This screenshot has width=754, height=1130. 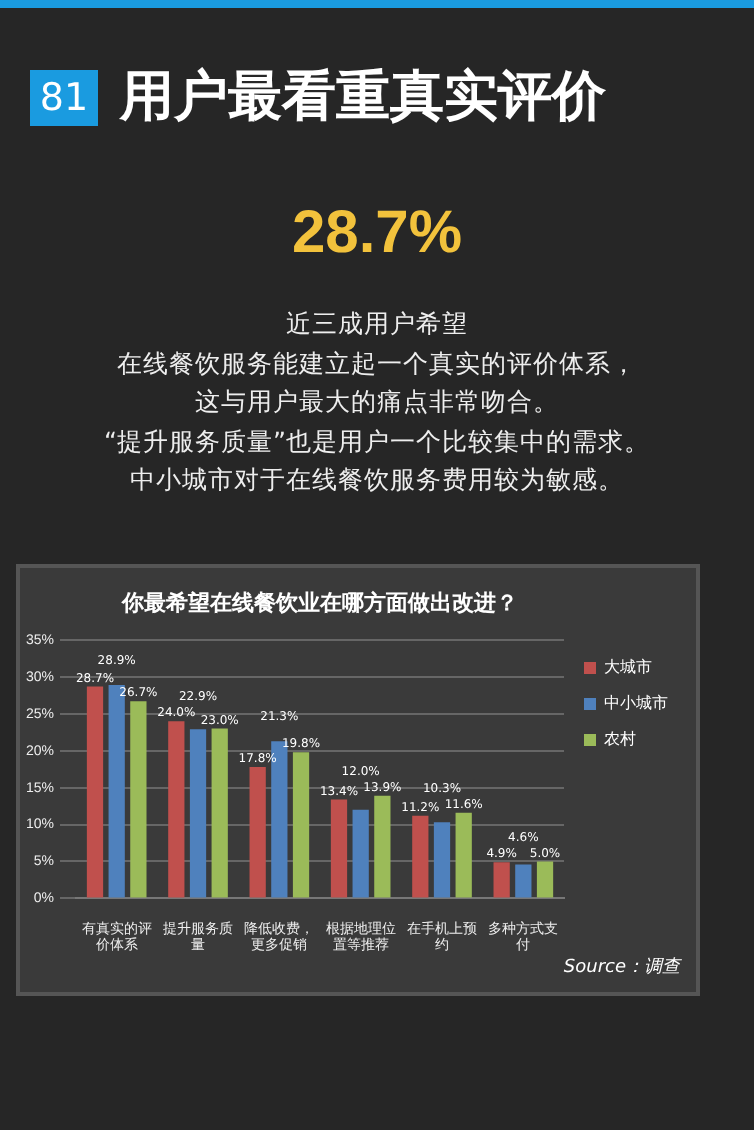 What do you see at coordinates (64, 98) in the screenshot?
I see `text: 81` at bounding box center [64, 98].